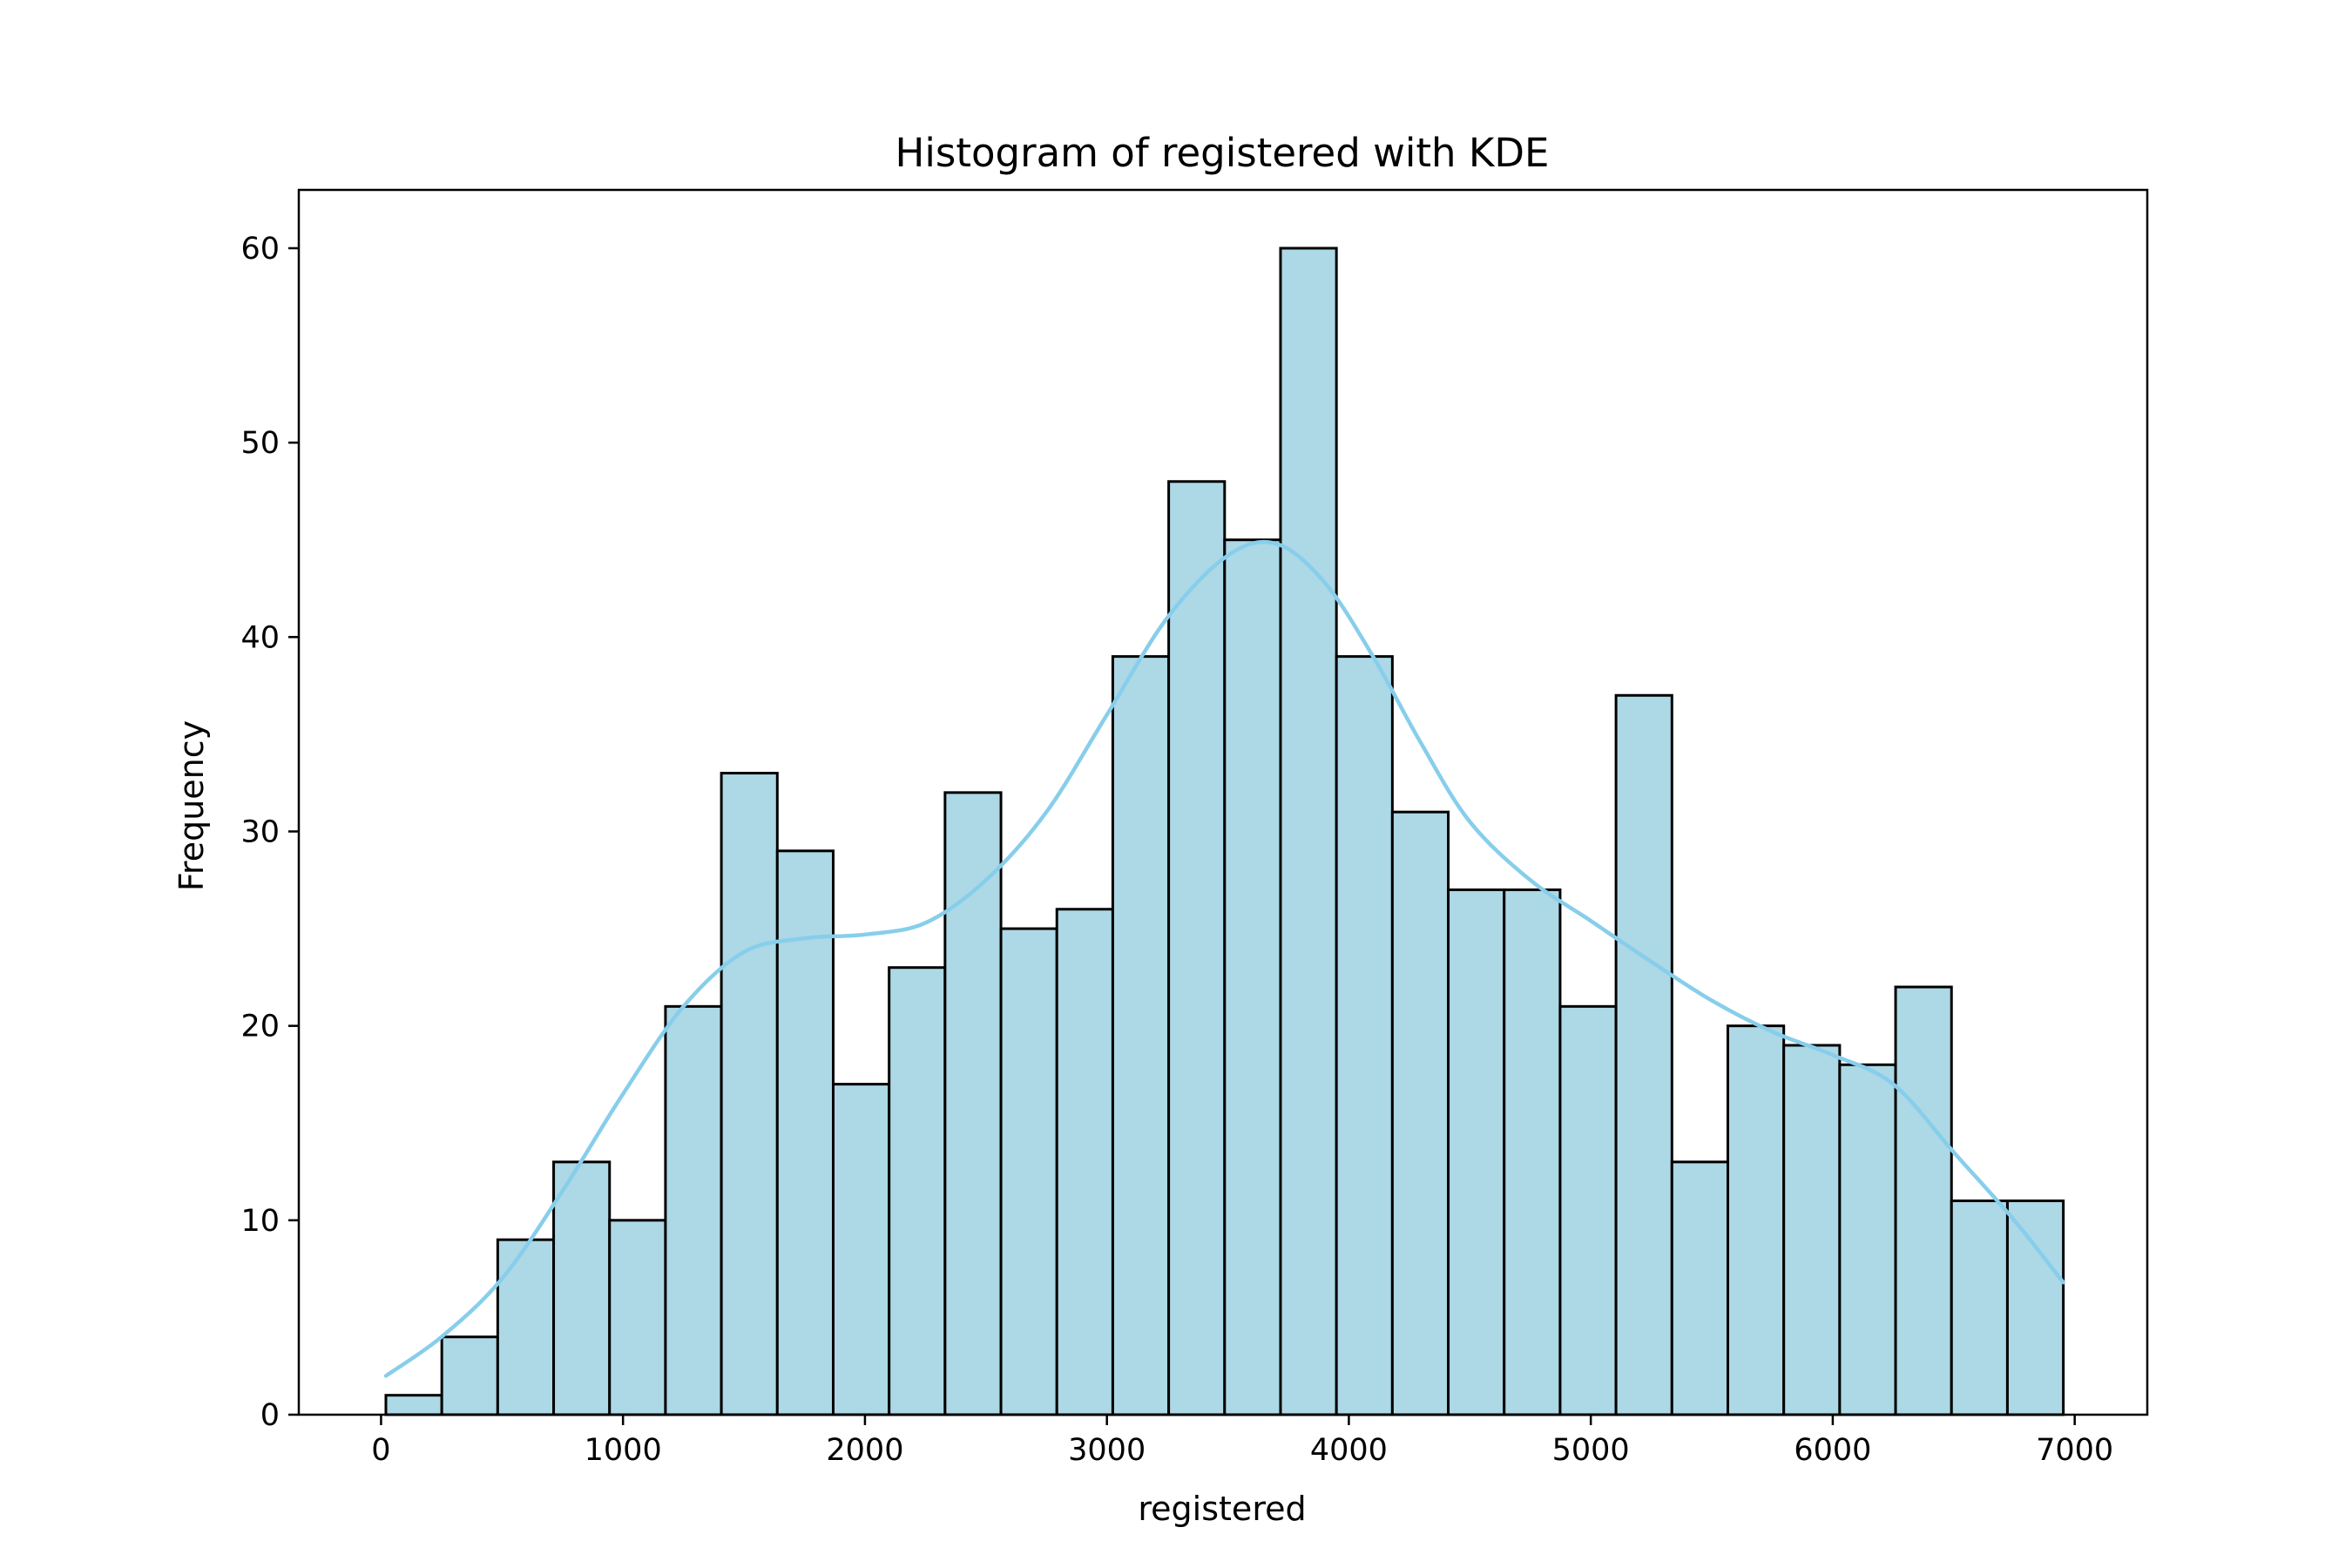  What do you see at coordinates (260, 831) in the screenshot?
I see `y-tick-label: 30` at bounding box center [260, 831].